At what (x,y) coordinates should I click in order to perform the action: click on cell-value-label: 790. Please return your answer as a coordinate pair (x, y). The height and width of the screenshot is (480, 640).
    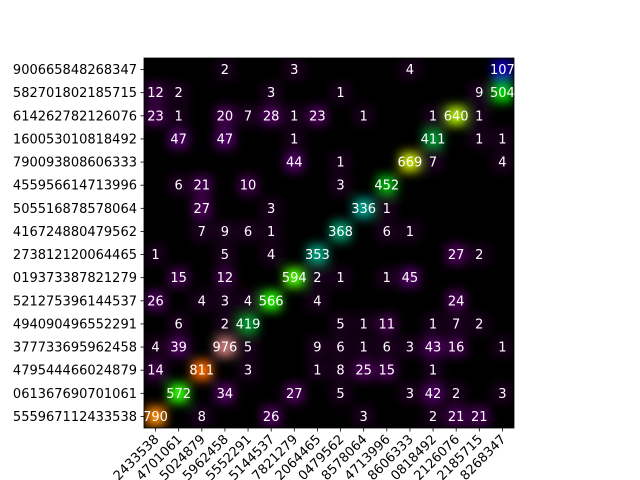
    Looking at the image, I should click on (155, 417).